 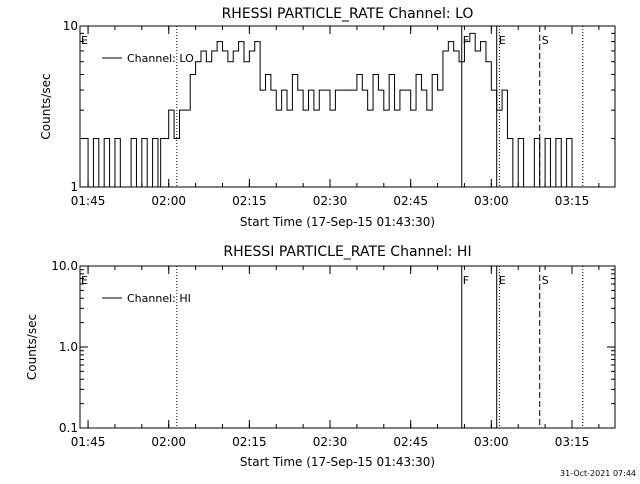 What do you see at coordinates (68, 347) in the screenshot?
I see `y-tick-label: 1.0` at bounding box center [68, 347].